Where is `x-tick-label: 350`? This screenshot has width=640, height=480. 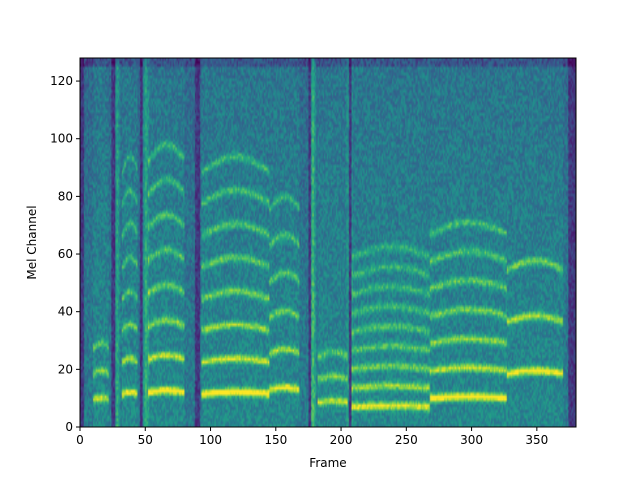
x-tick-label: 350 is located at coordinates (536, 440).